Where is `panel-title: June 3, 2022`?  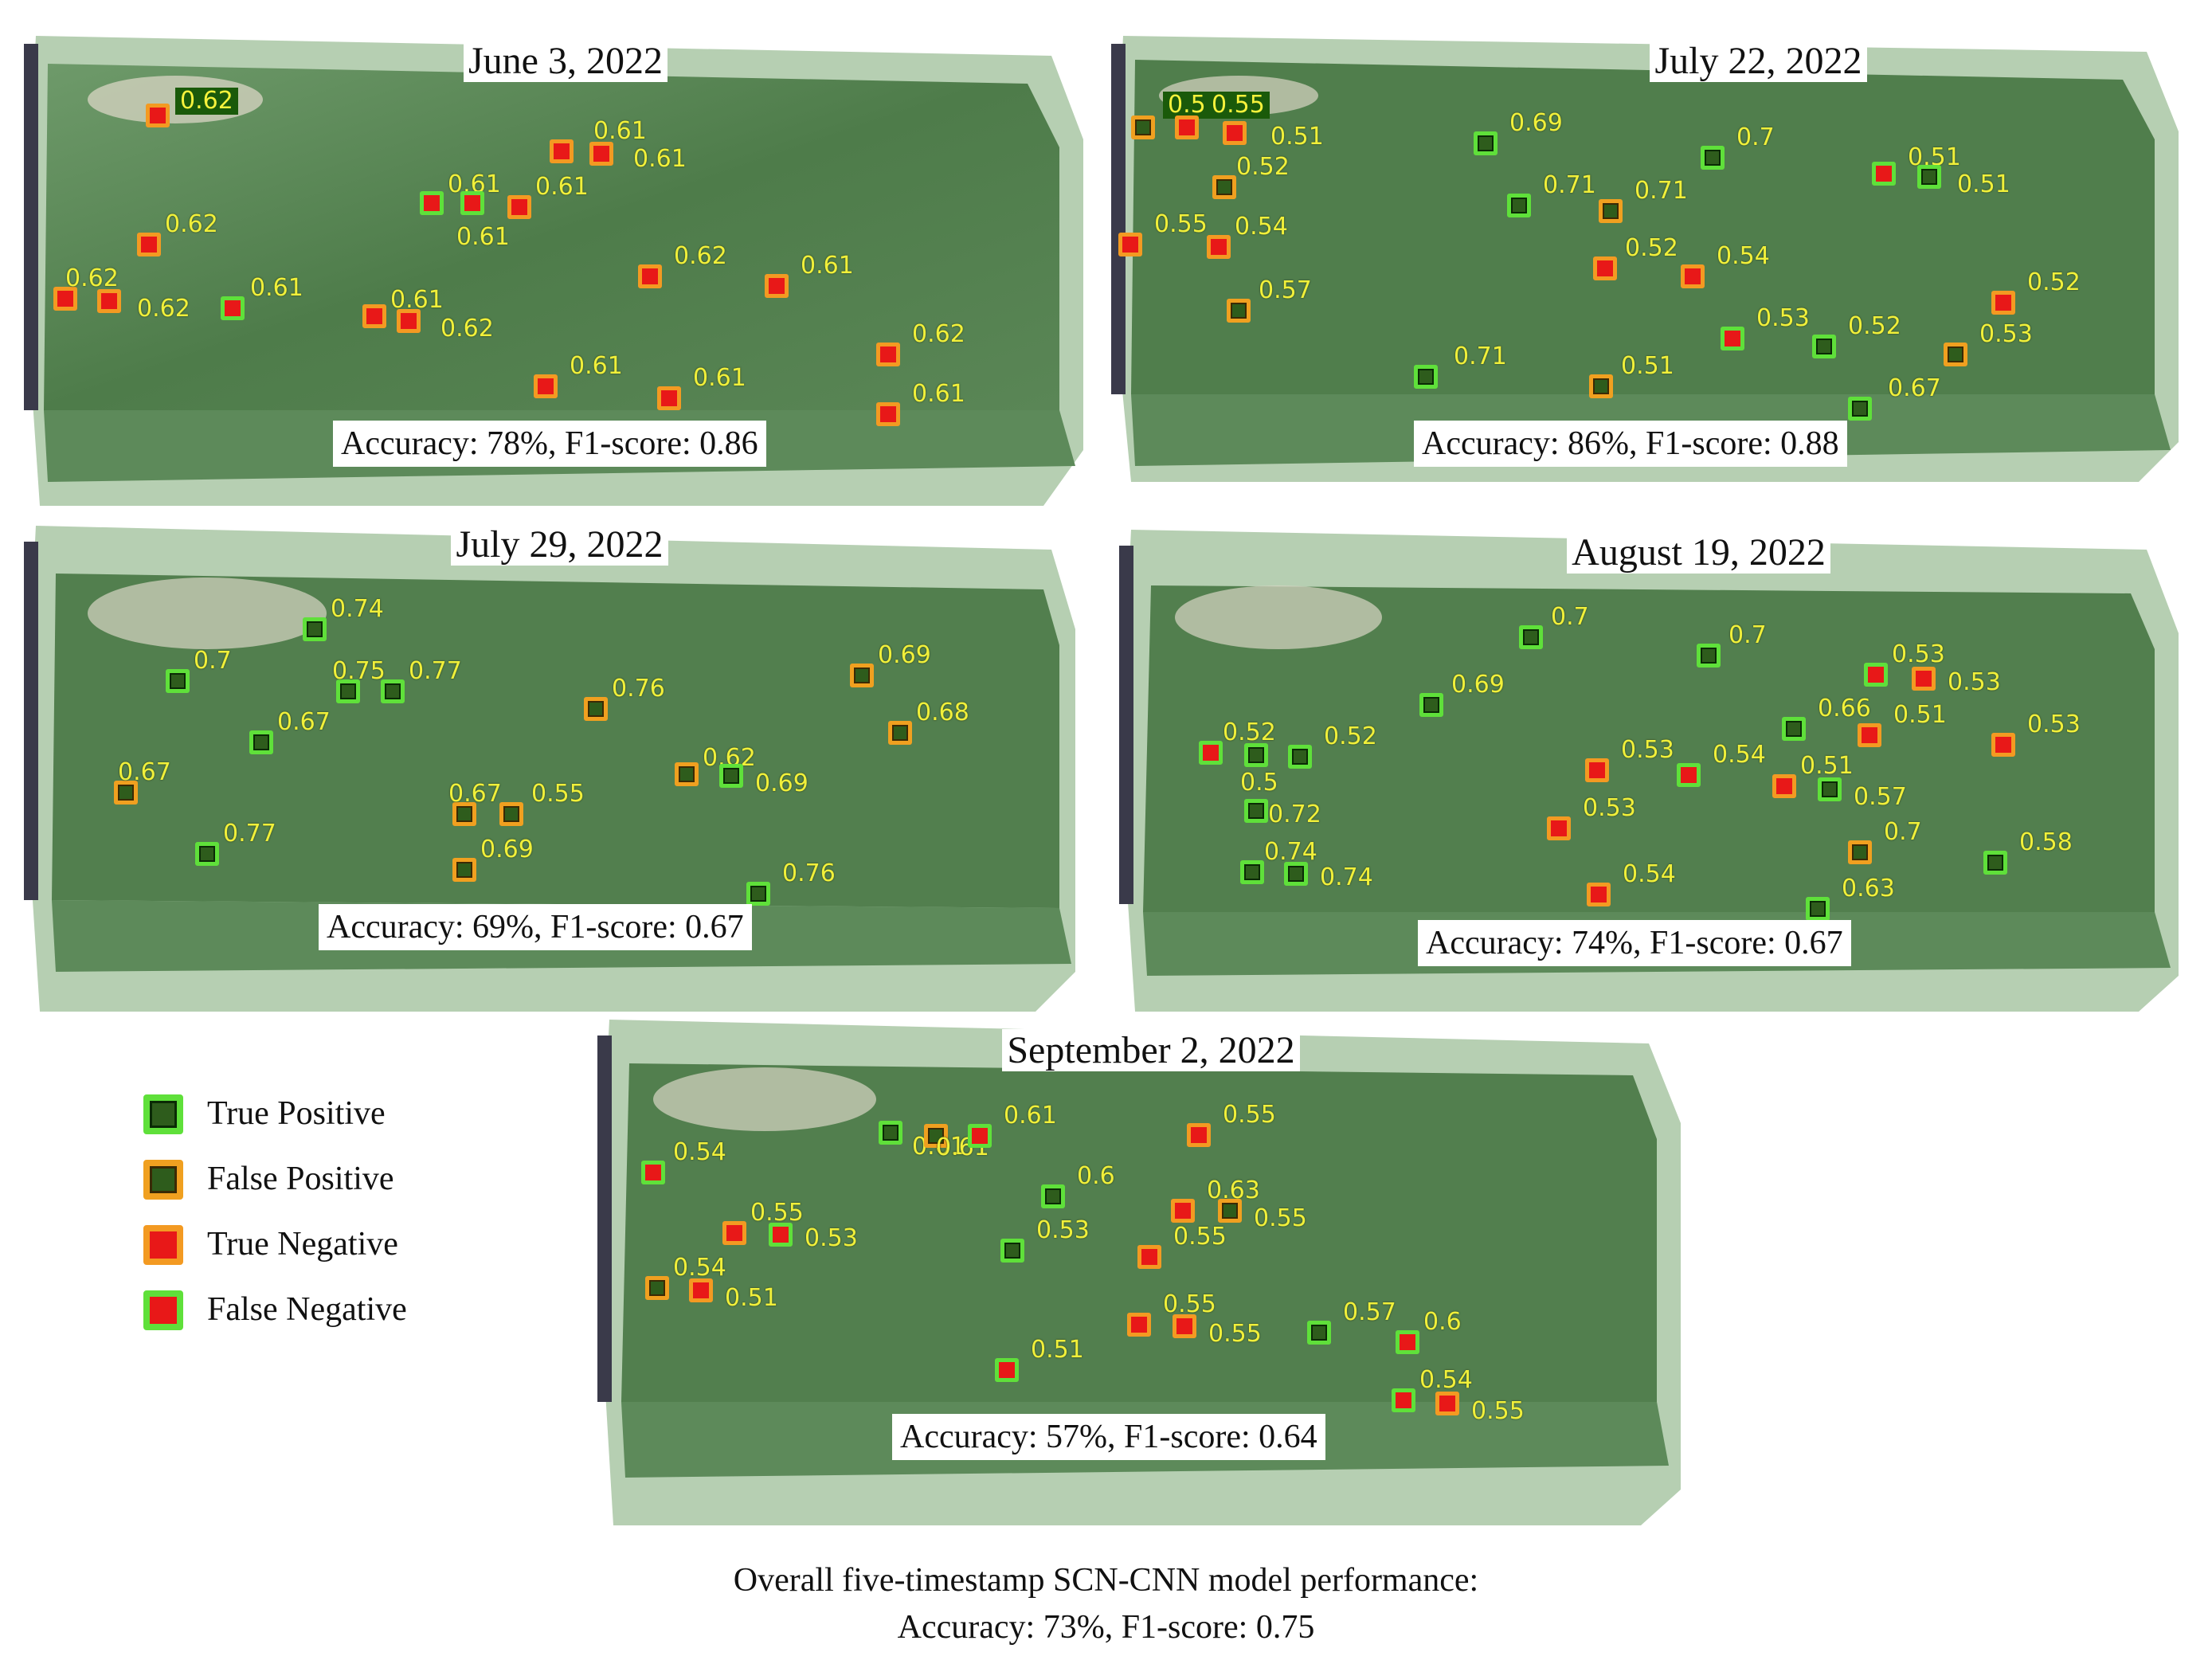
panel-title: June 3, 2022 is located at coordinates (565, 61).